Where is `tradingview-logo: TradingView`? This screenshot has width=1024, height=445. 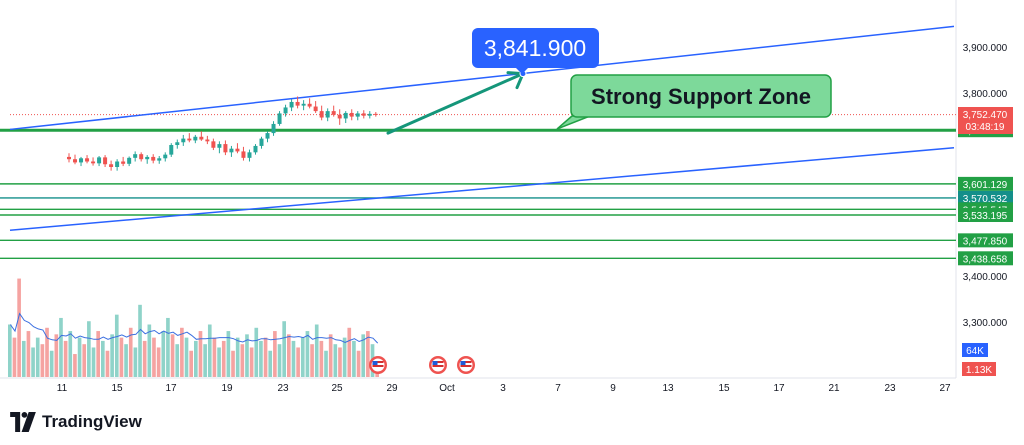 tradingview-logo: TradingView is located at coordinates (76, 422).